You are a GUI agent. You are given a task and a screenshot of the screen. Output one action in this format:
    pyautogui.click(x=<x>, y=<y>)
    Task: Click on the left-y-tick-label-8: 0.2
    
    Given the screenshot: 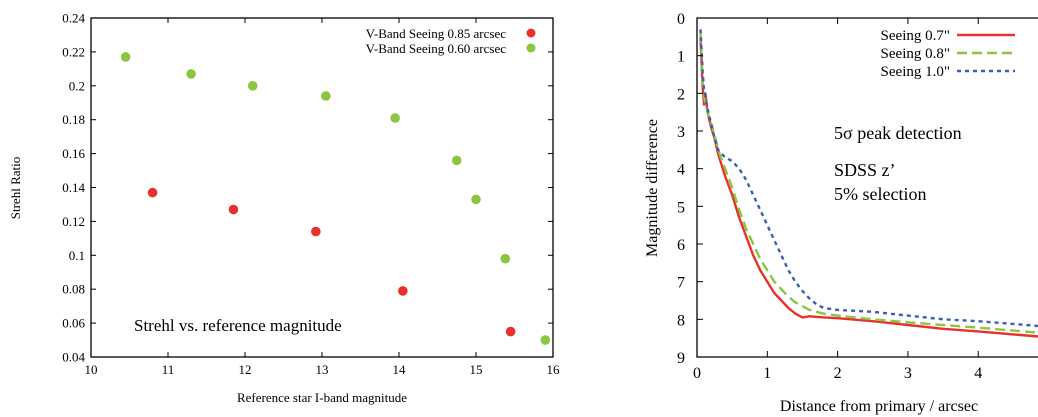 What is the action you would take?
    pyautogui.click(x=77, y=85)
    